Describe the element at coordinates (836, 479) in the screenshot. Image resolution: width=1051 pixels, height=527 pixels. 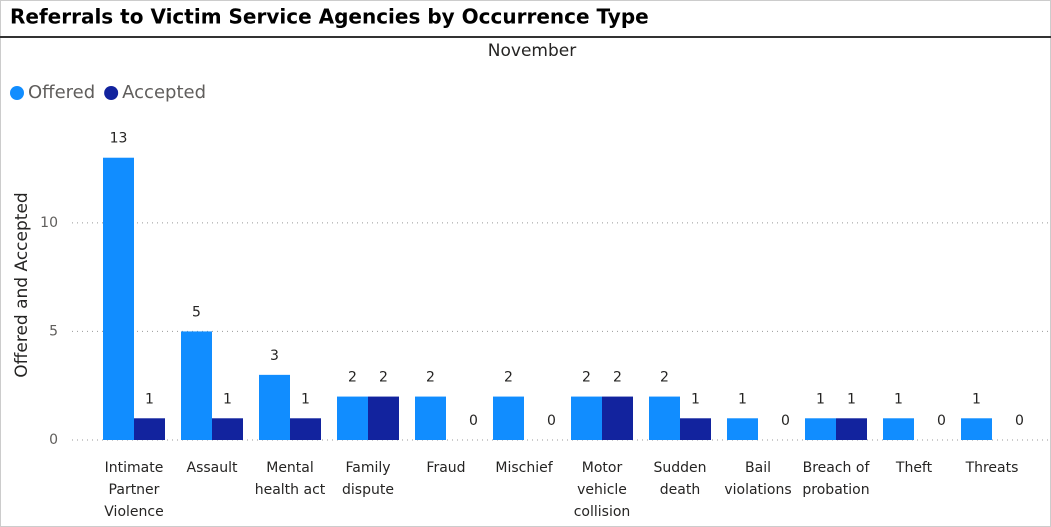
I see `x-tick-label: Breach of probation` at that location.